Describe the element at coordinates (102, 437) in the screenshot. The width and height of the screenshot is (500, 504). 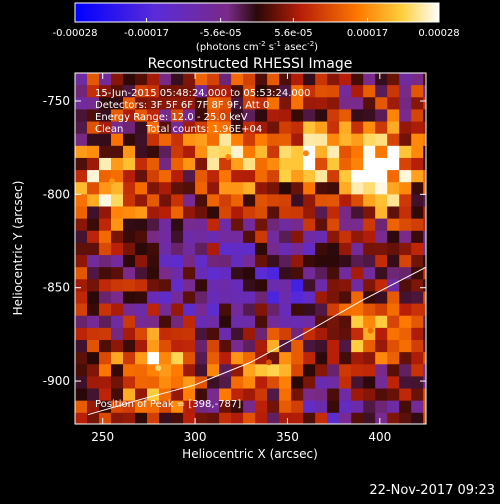
I see `x-tick-label: 250` at that location.